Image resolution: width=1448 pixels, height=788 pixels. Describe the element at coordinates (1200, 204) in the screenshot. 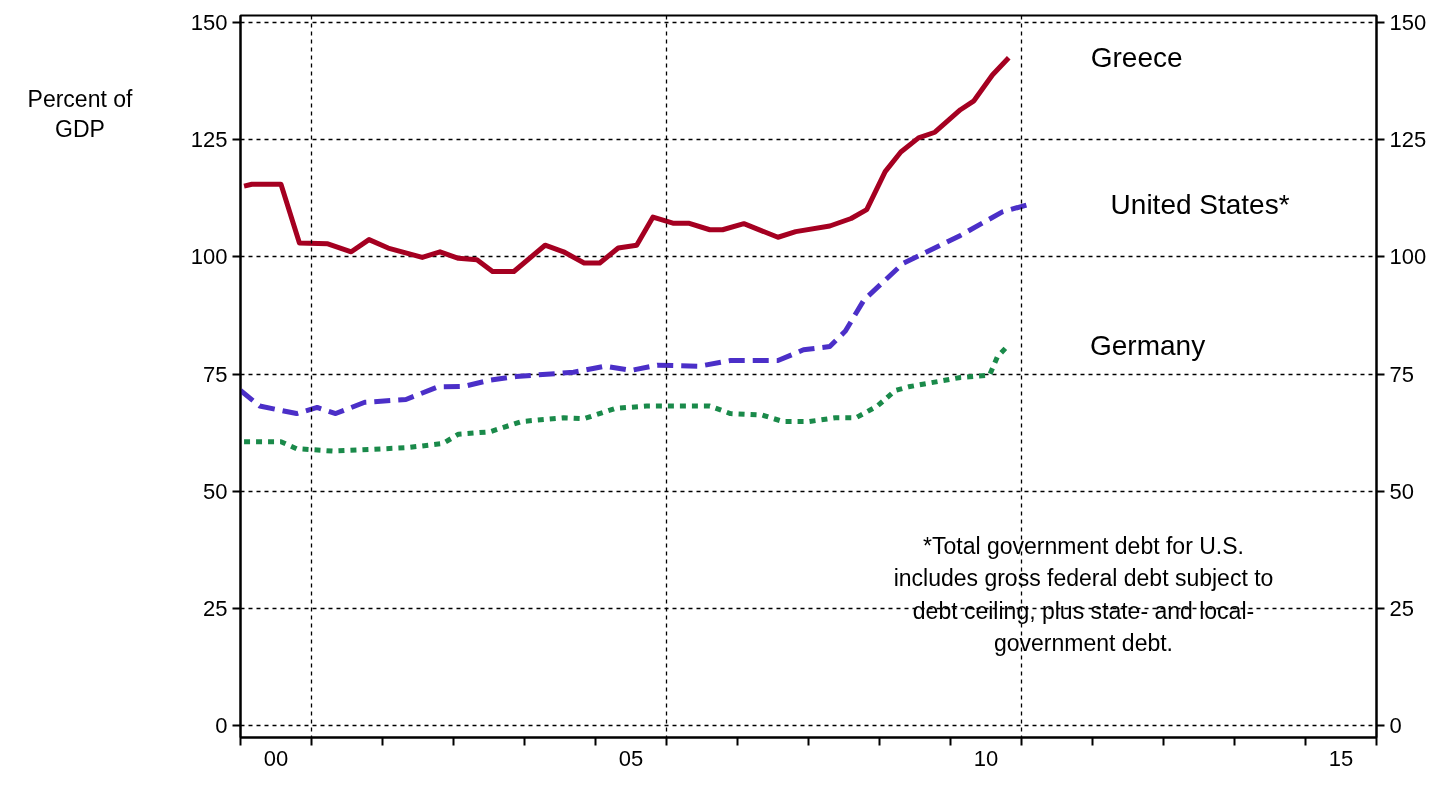

I see `text: United States*` at that location.